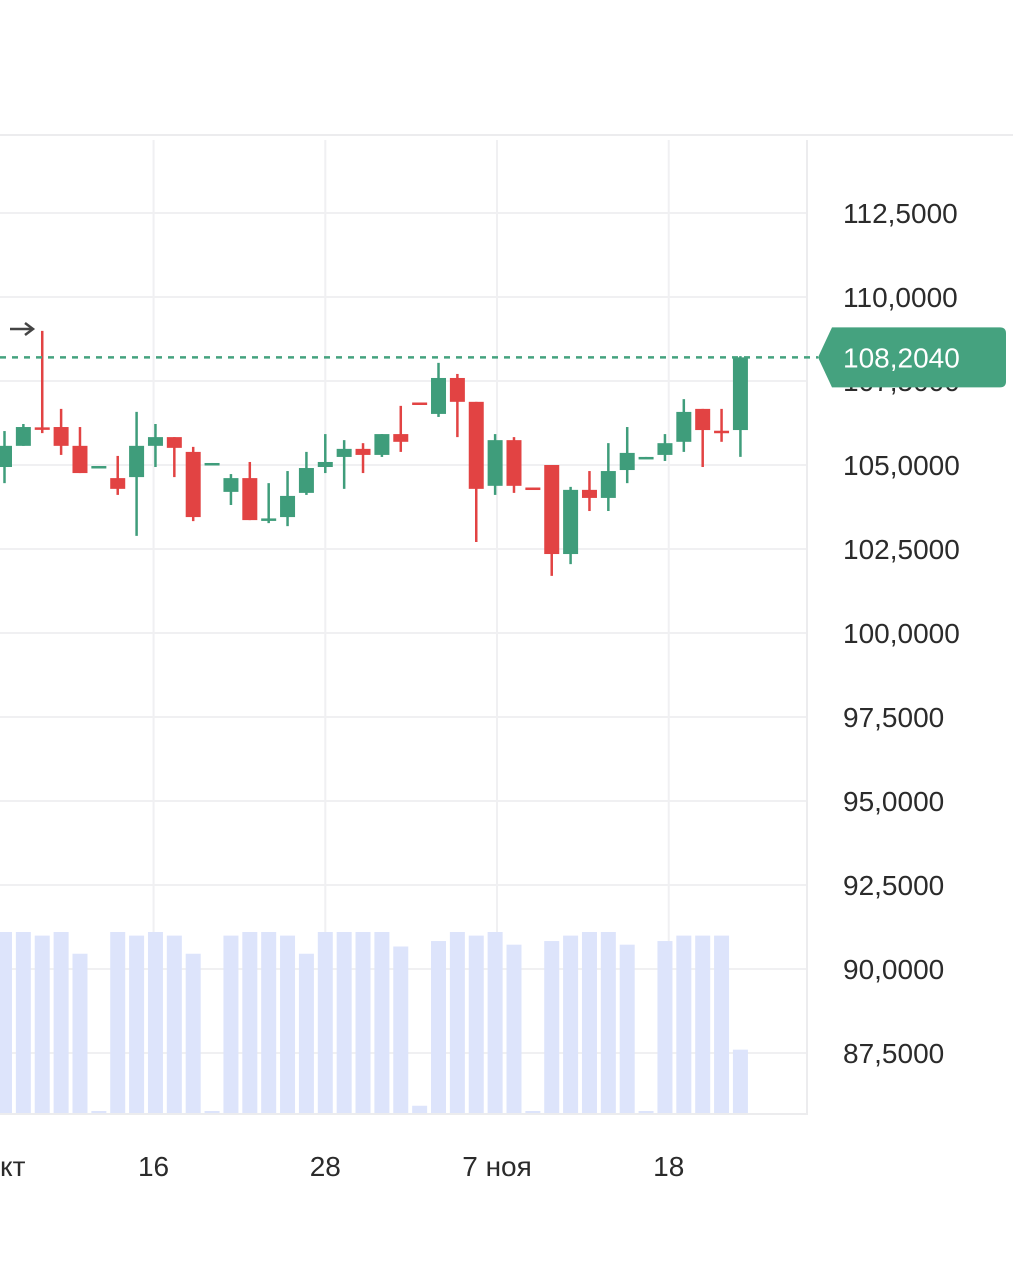  I want to click on y-tick-label: 95,0000, so click(893, 801).